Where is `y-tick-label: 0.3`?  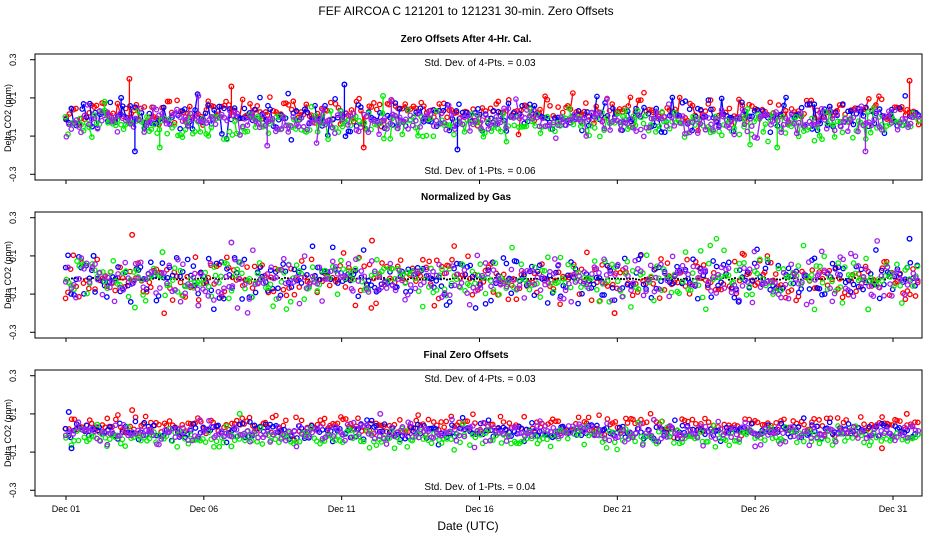 y-tick-label: 0.3 is located at coordinates (13, 59).